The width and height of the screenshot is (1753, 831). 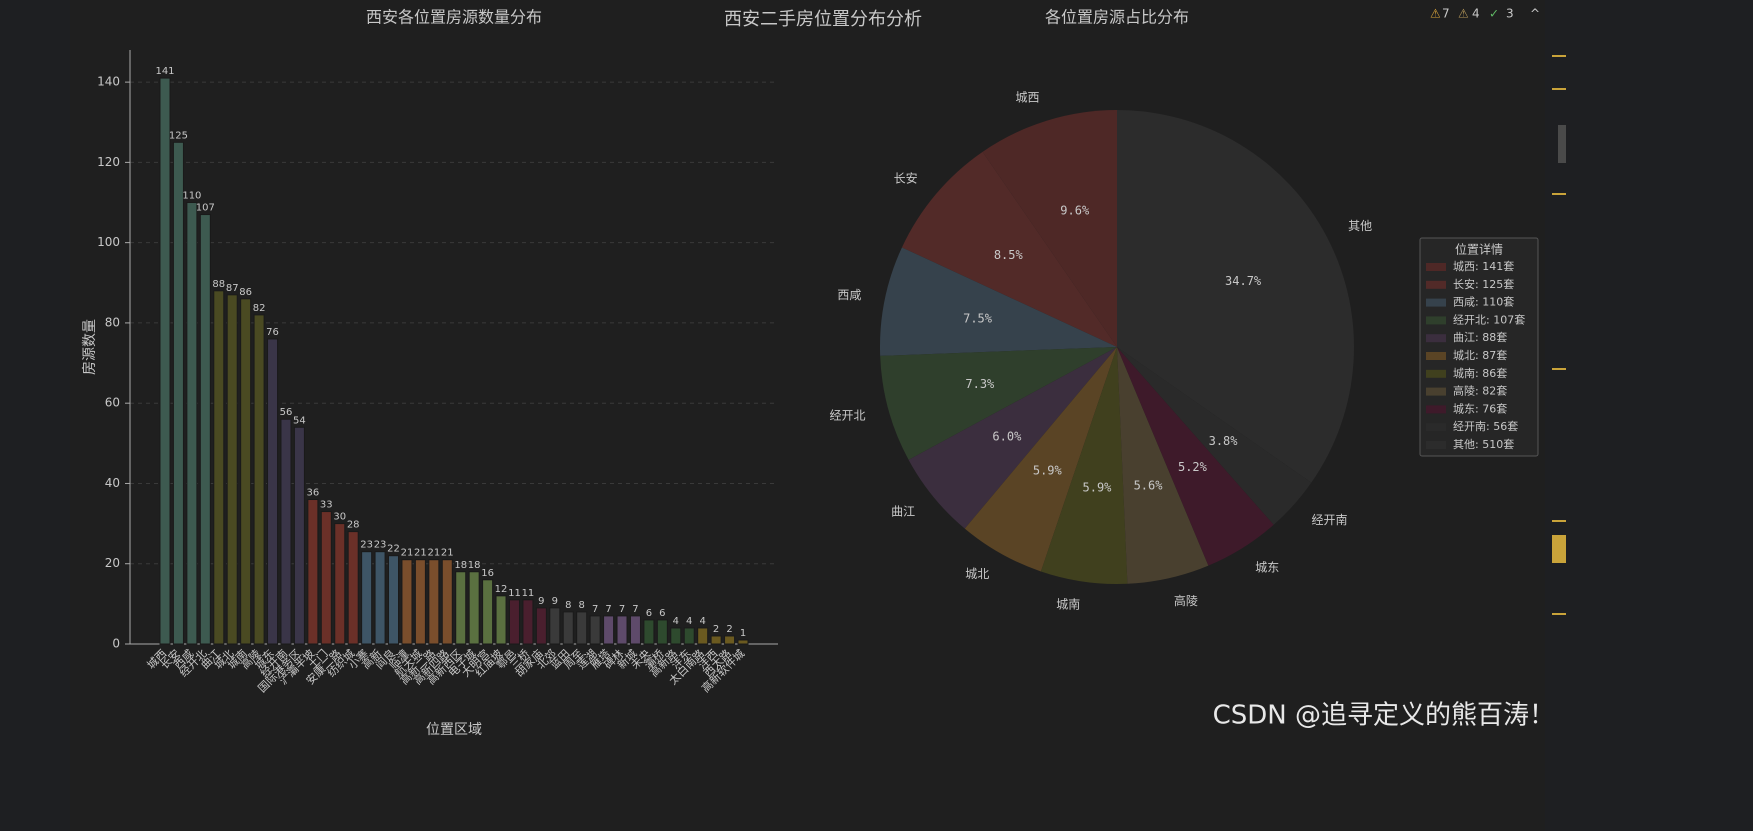 I want to click on x-axis-label: 位置区域, so click(x=454, y=730).